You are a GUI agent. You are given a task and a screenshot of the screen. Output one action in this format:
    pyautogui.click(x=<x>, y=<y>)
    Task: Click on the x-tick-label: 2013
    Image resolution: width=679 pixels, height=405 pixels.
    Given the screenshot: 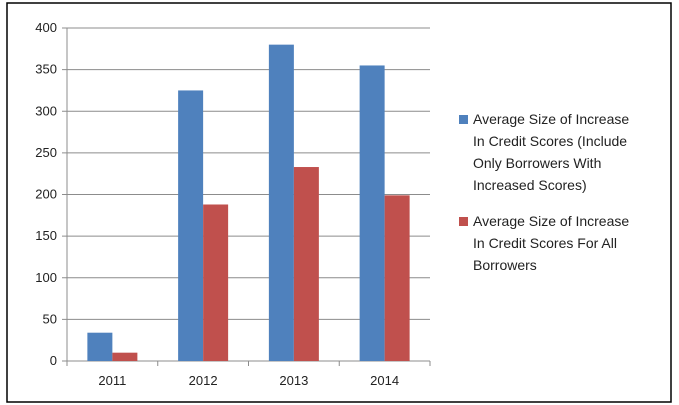 What is the action you would take?
    pyautogui.click(x=293, y=380)
    